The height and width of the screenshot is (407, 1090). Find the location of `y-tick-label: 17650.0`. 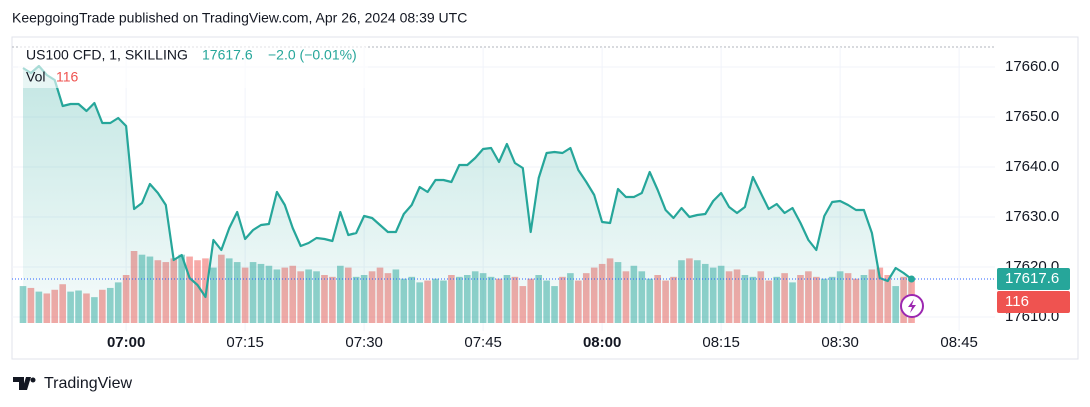

y-tick-label: 17650.0 is located at coordinates (1032, 116).